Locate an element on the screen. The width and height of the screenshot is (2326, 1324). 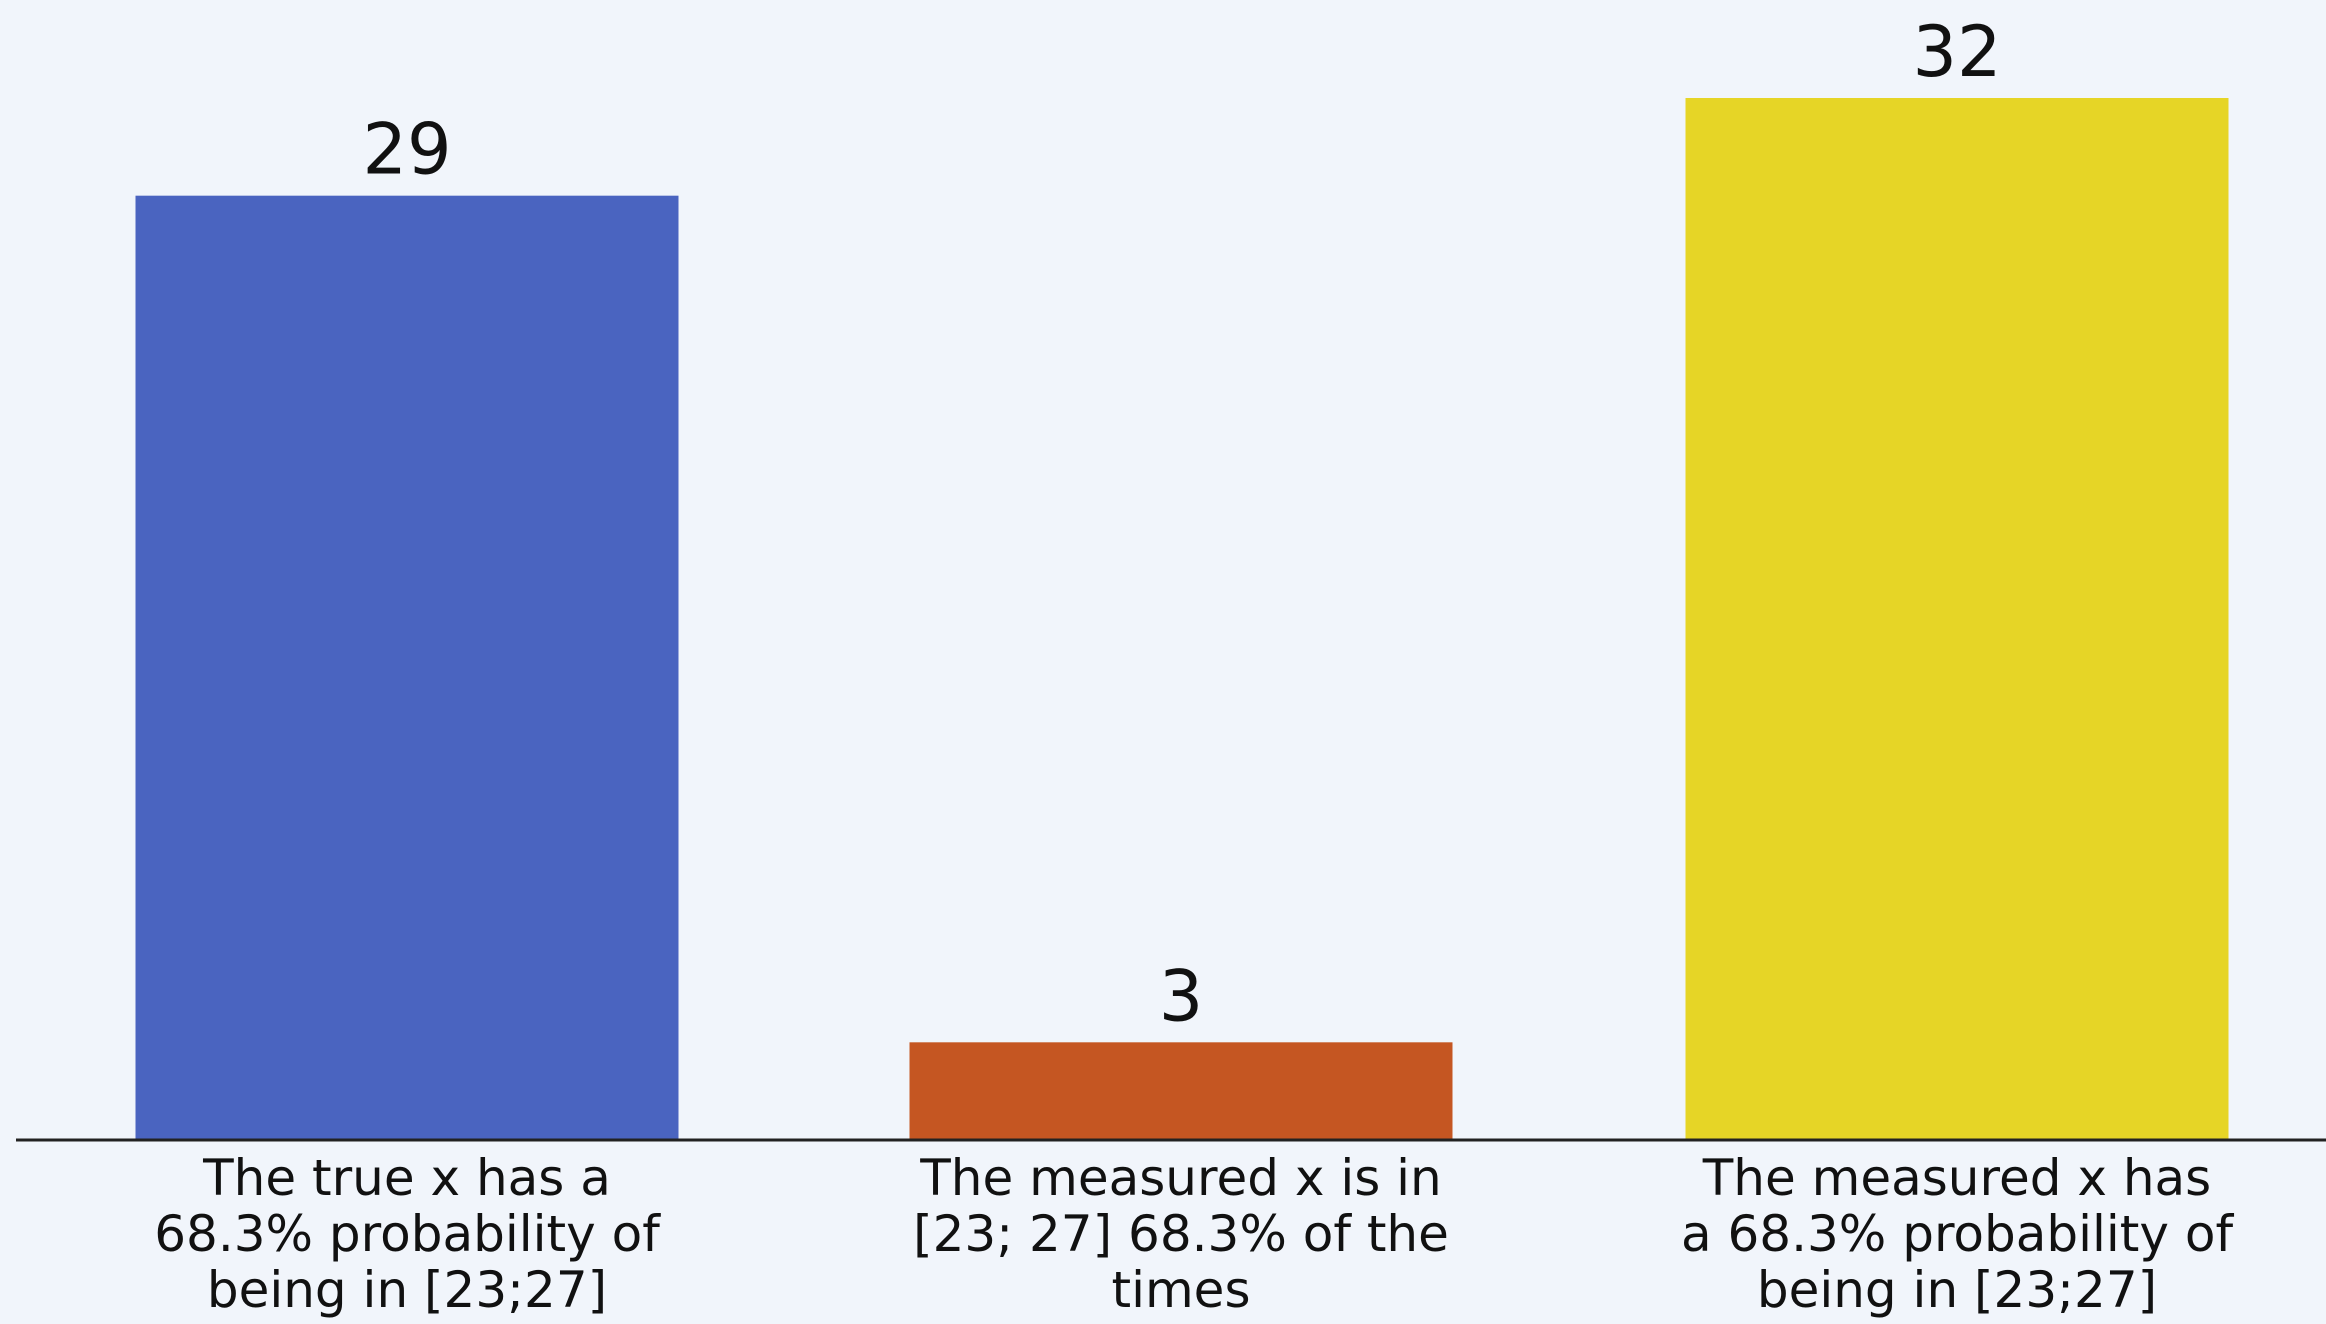
bar-2-value-label: 3 is located at coordinates (1181, 996).